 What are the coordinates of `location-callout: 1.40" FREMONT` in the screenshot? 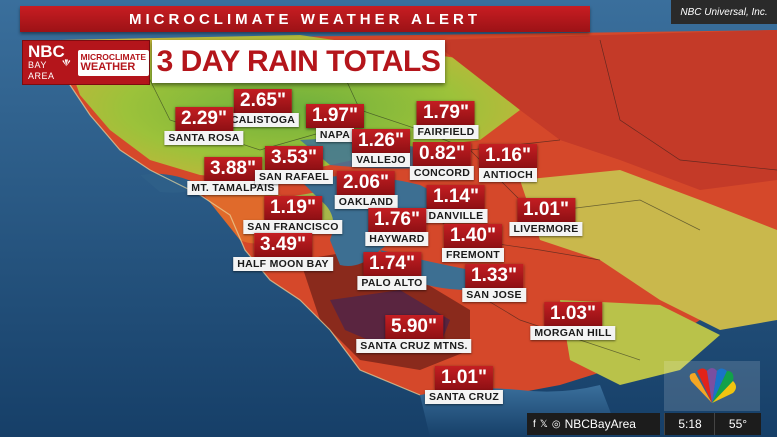 It's located at (473, 243).